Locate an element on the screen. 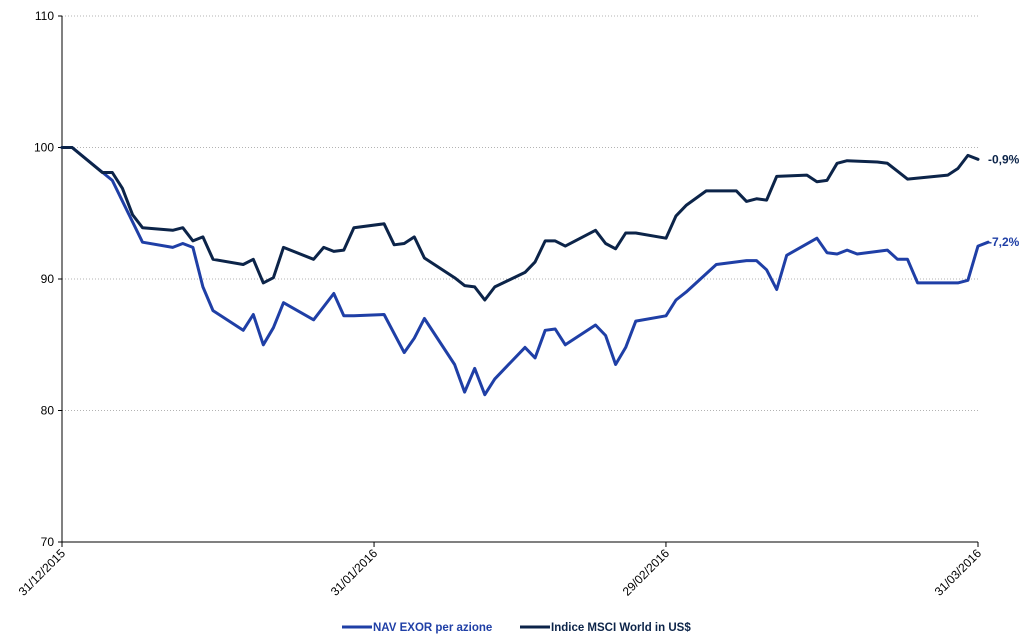 The width and height of the screenshot is (1029, 639). y-tick-label: 70 is located at coordinates (48, 542).